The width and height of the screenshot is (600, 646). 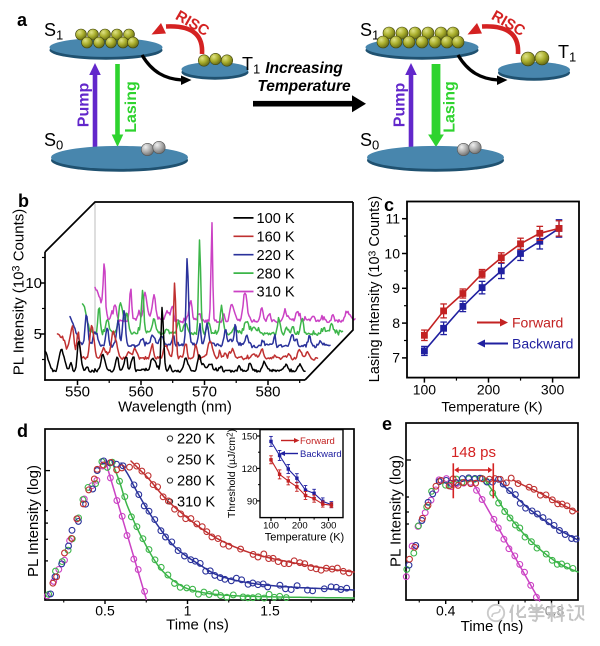 I want to click on svg-text: 160 K, so click(x=276, y=238).